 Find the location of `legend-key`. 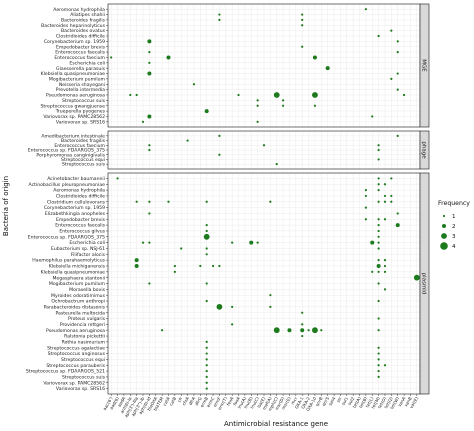

legend-key is located at coordinates (444, 226).